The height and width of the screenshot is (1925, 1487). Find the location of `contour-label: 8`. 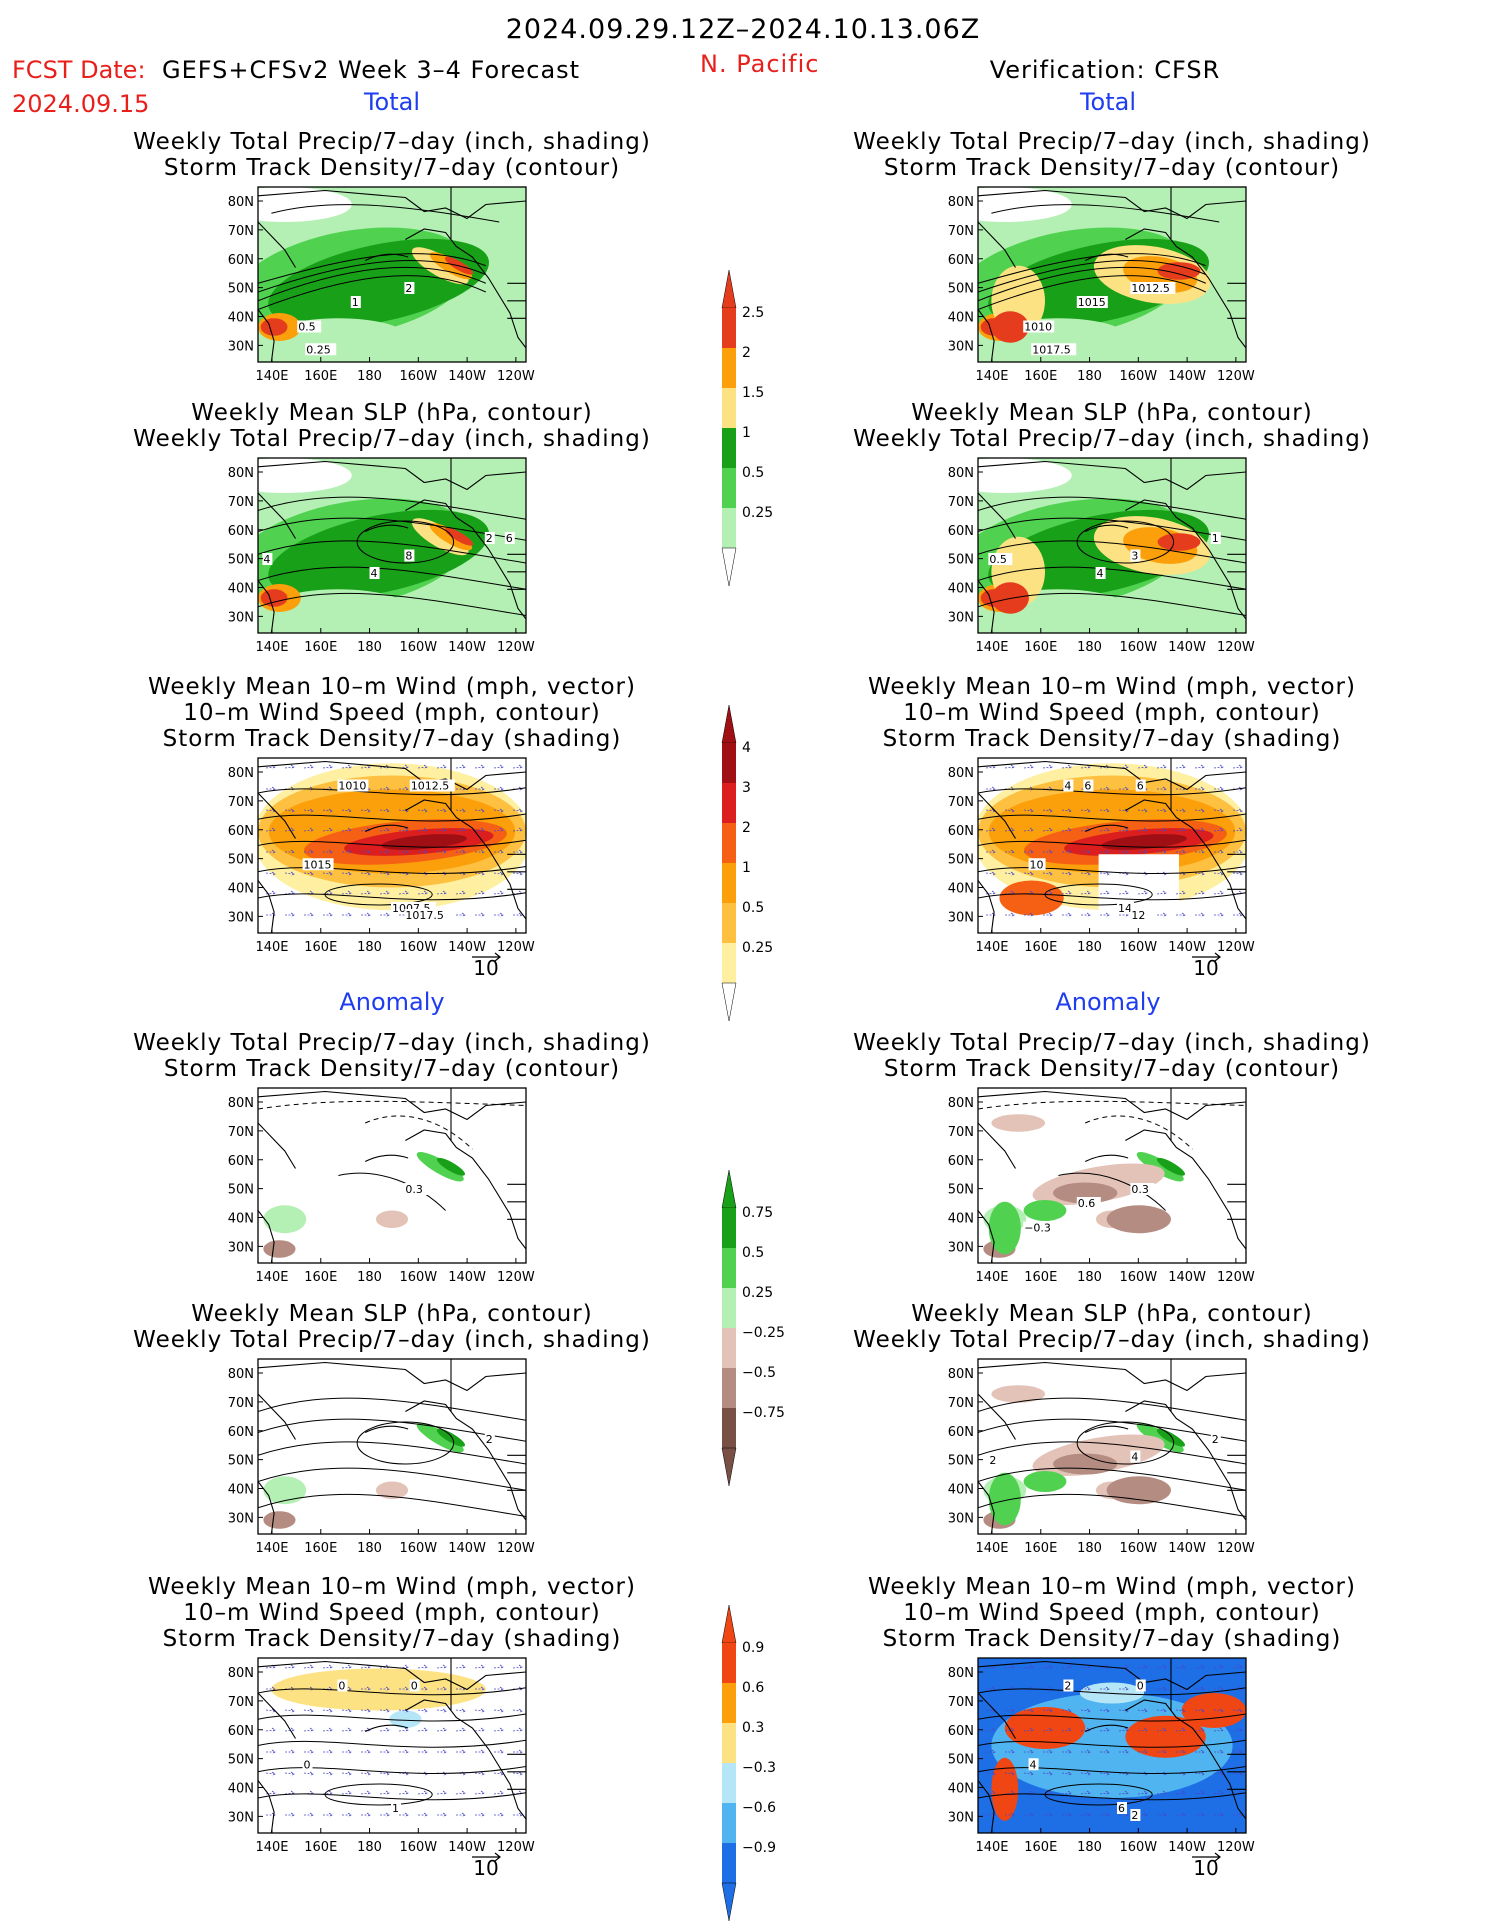

contour-label: 8 is located at coordinates (408, 556).